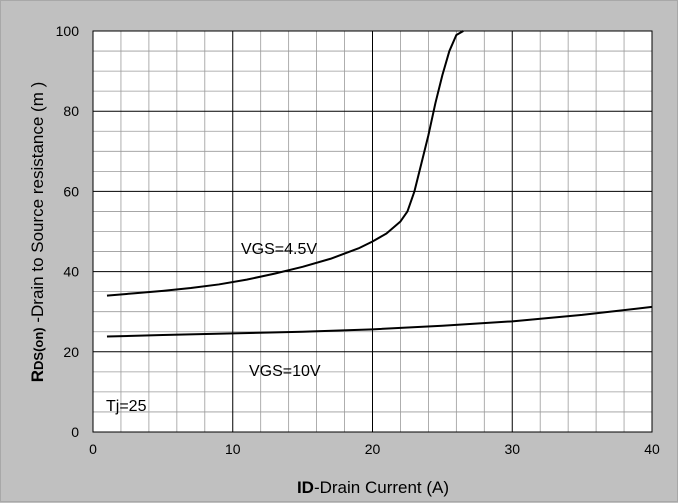 The height and width of the screenshot is (503, 678). Describe the element at coordinates (652, 449) in the screenshot. I see `x-tick-label: 40` at that location.